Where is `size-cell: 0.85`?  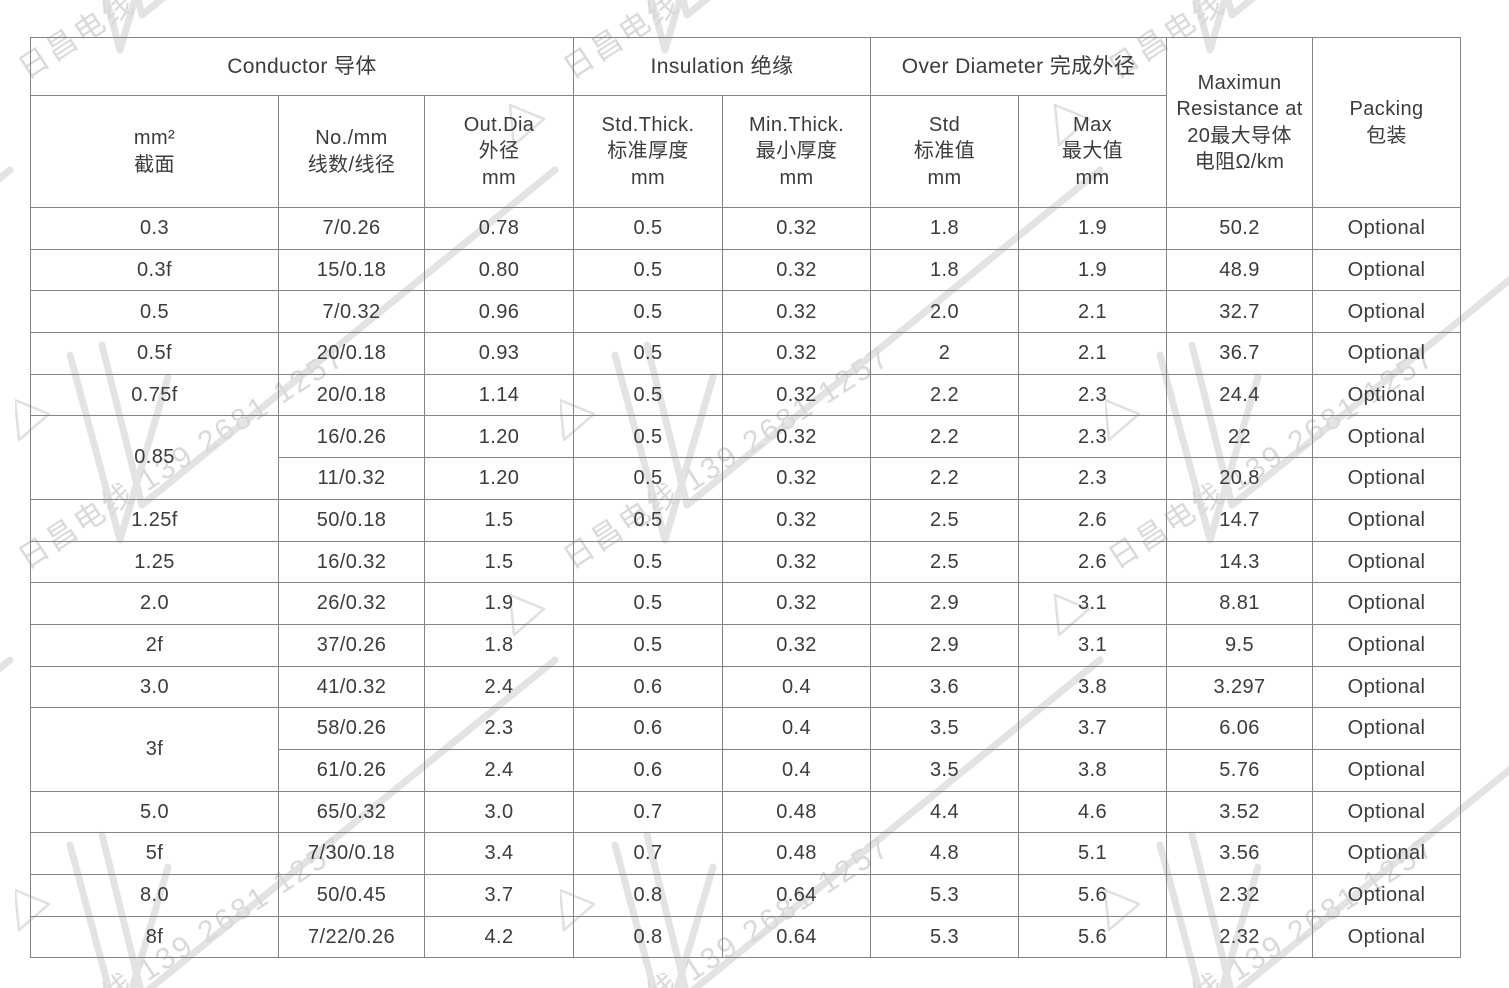
size-cell: 0.85 is located at coordinates (154, 457).